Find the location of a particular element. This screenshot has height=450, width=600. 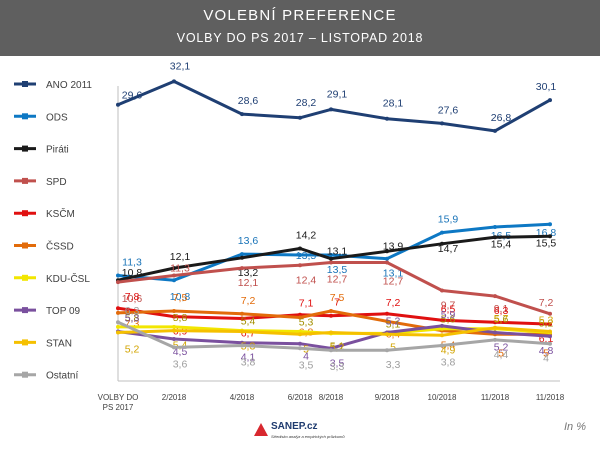

data-label: 5,4 is located at coordinates (248, 322).